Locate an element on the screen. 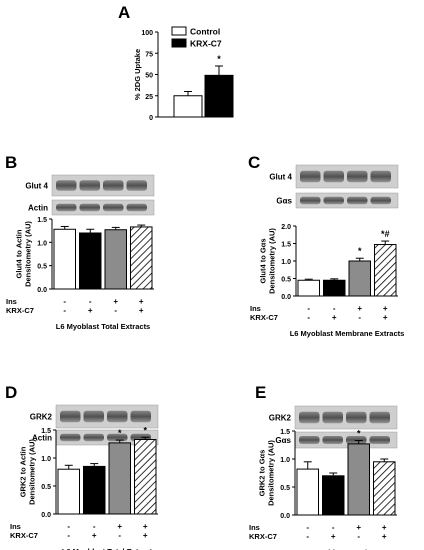 The image size is (424, 550). panel-caption: L6 Myoblast Total Extract is located at coordinates (107, 548).